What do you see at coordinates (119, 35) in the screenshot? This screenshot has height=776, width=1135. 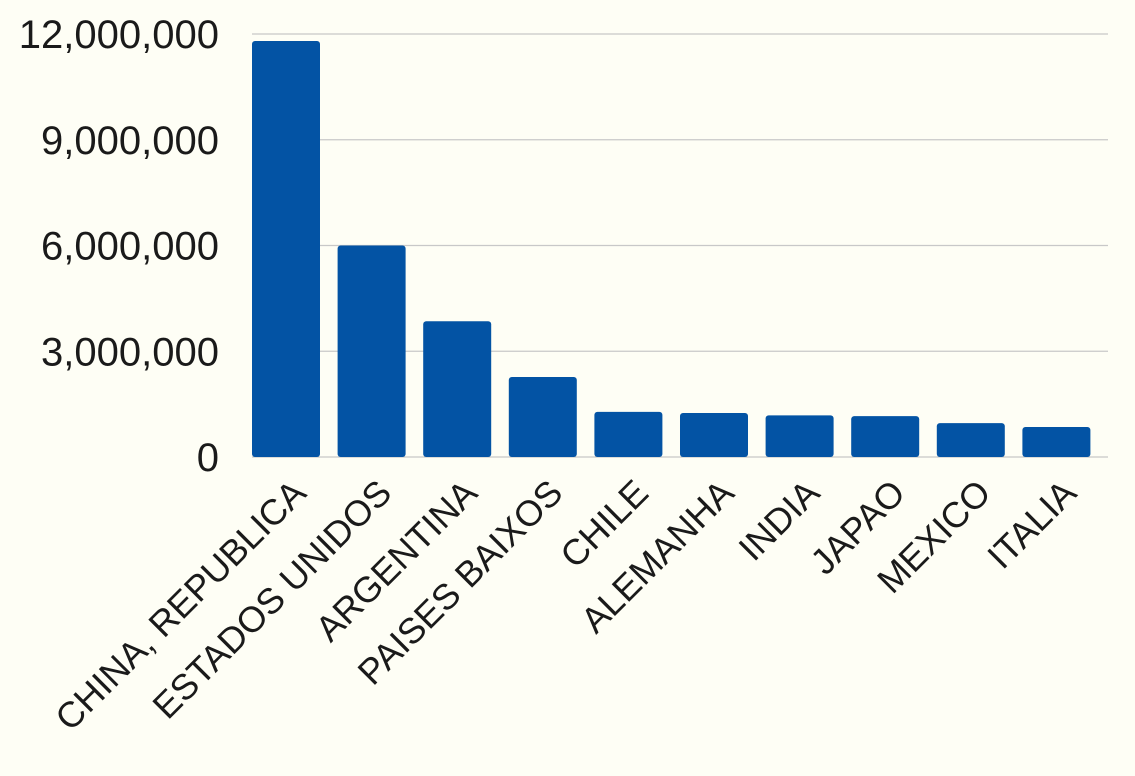 I see `y-tick-label: 12,000,000` at bounding box center [119, 35].